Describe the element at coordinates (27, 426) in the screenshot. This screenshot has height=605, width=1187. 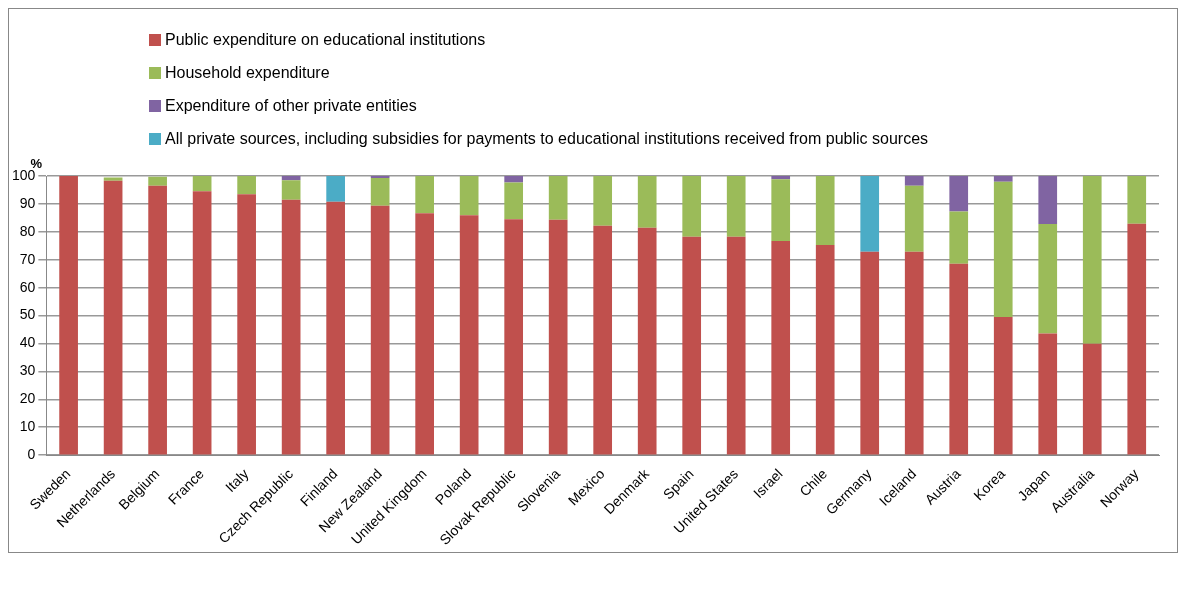
I see `y-tick-label: 10` at that location.